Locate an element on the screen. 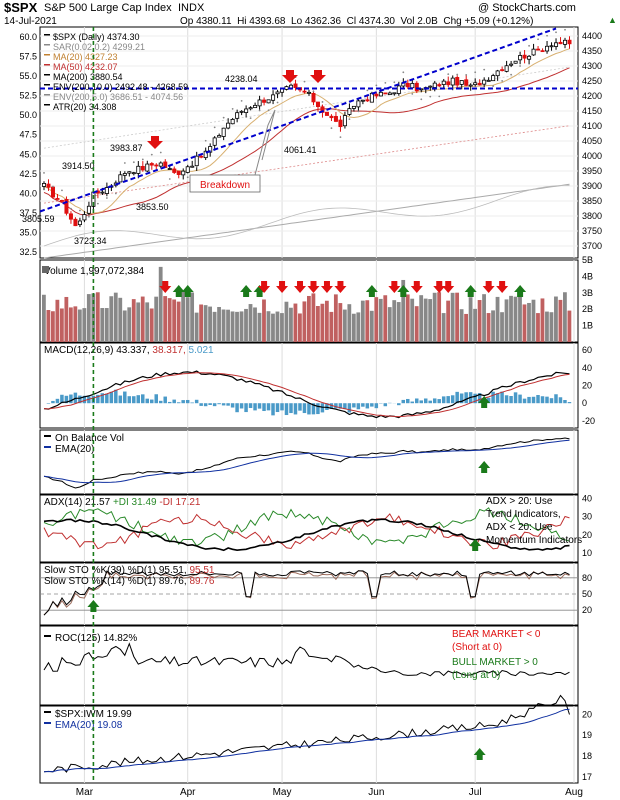 The width and height of the screenshot is (620, 800). roc-legend-swatch is located at coordinates (47, 636).